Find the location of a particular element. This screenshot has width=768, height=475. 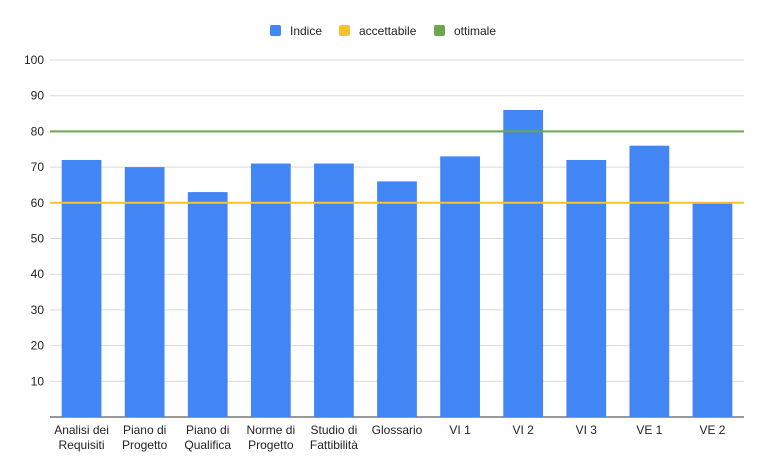

x-tick-label: Studio di Fattibilità is located at coordinates (334, 437).